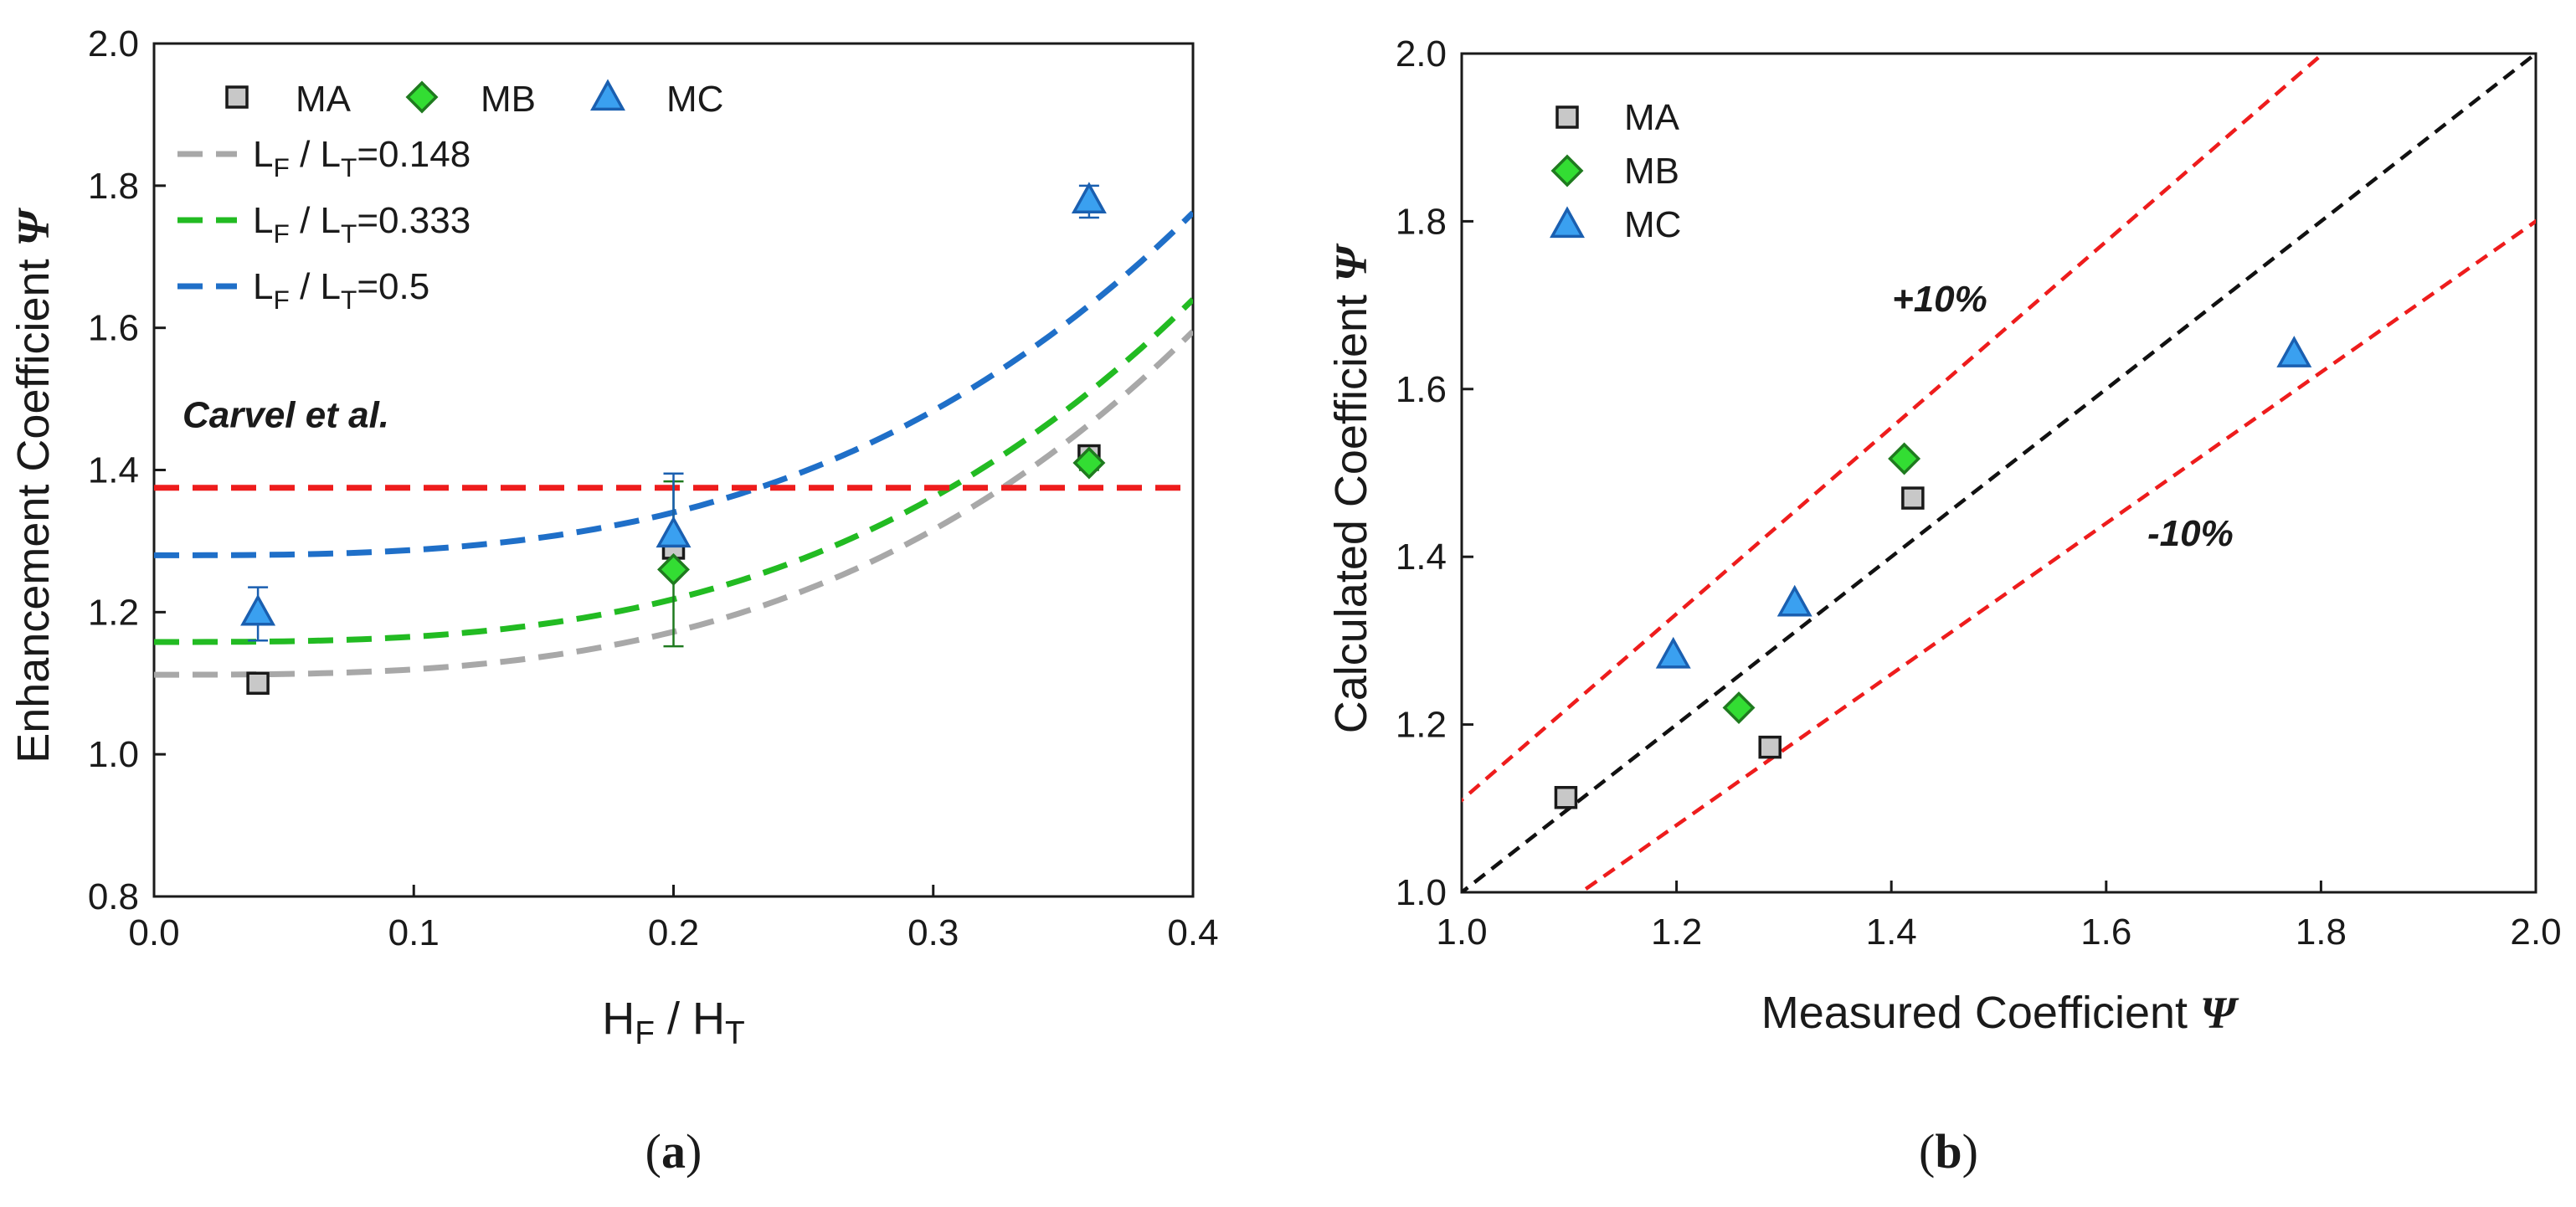 Image resolution: width=2576 pixels, height=1207 pixels. What do you see at coordinates (1949, 1152) in the screenshot?
I see `caption-b: (b)` at bounding box center [1949, 1152].